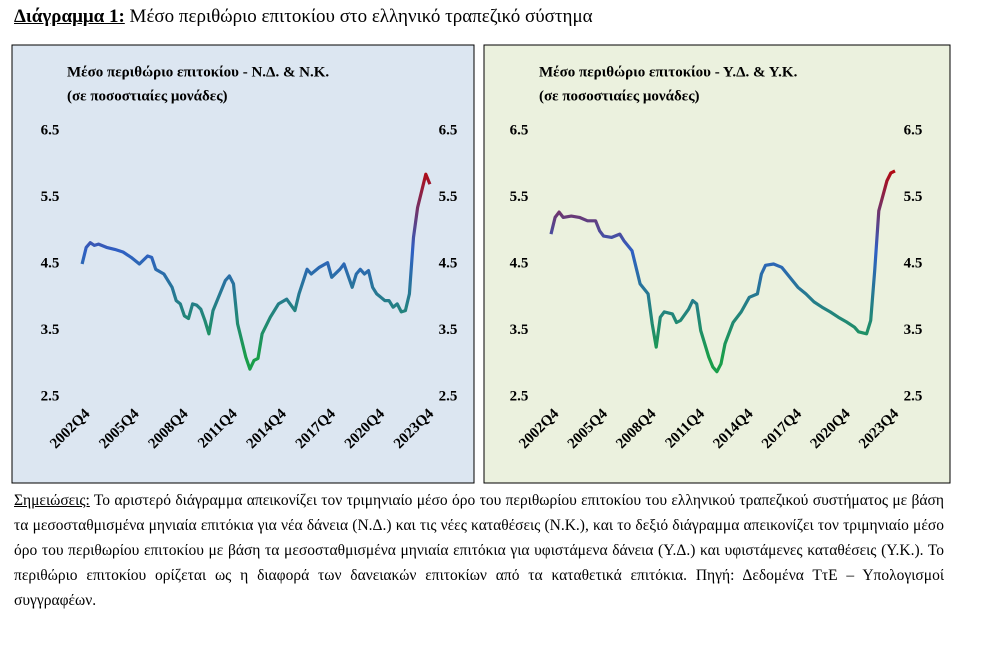 The image size is (987, 653). What do you see at coordinates (52, 500) in the screenshot?
I see `notes-label: Σημειώσεις:` at bounding box center [52, 500].